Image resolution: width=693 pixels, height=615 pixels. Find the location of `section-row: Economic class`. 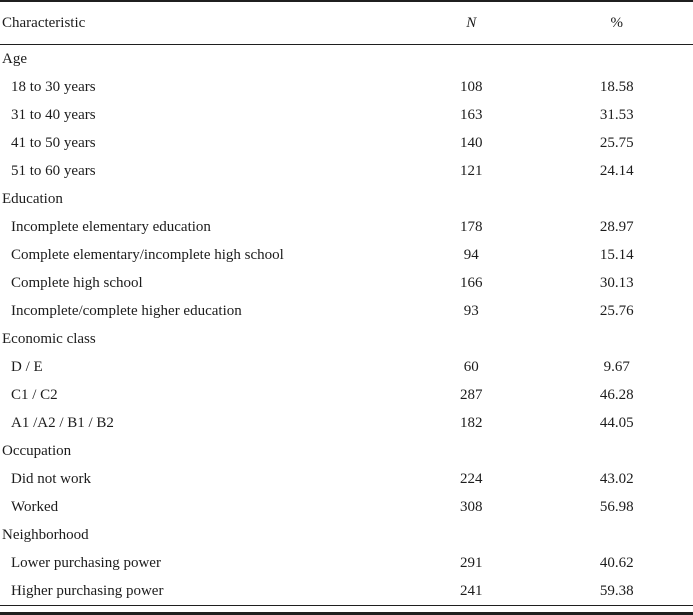

section-row: Economic class is located at coordinates (346, 339).